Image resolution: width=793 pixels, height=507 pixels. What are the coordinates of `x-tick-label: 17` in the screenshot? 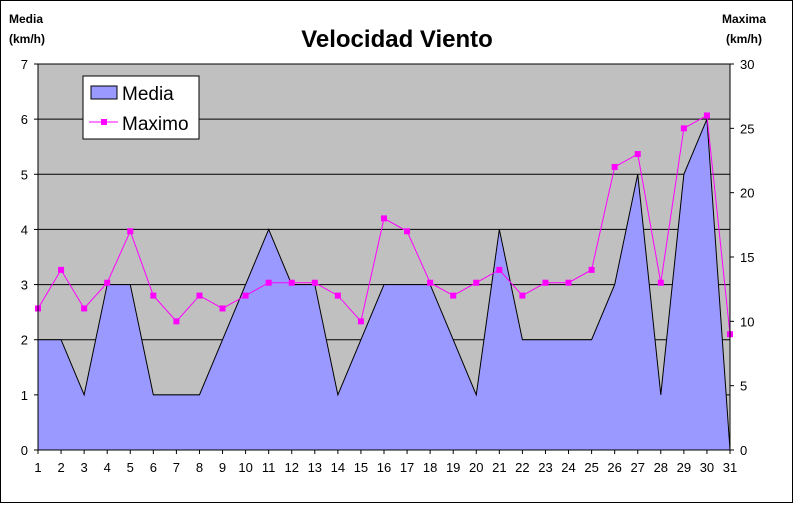 It's located at (407, 467).